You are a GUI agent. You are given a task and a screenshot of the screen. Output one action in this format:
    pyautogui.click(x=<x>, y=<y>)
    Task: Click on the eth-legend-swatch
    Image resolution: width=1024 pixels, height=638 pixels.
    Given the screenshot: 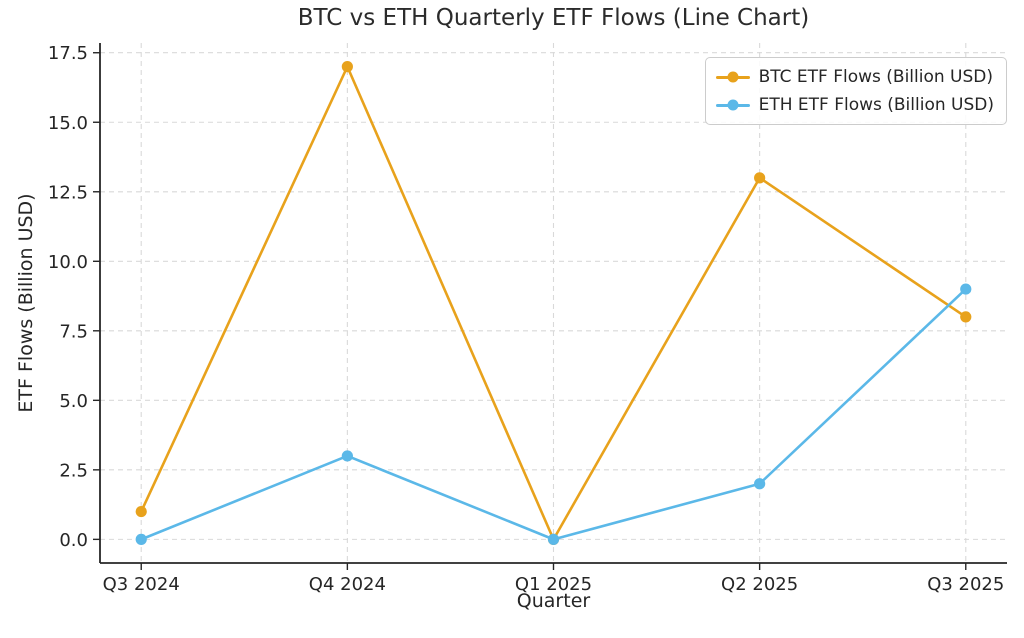 What is the action you would take?
    pyautogui.click(x=732, y=105)
    